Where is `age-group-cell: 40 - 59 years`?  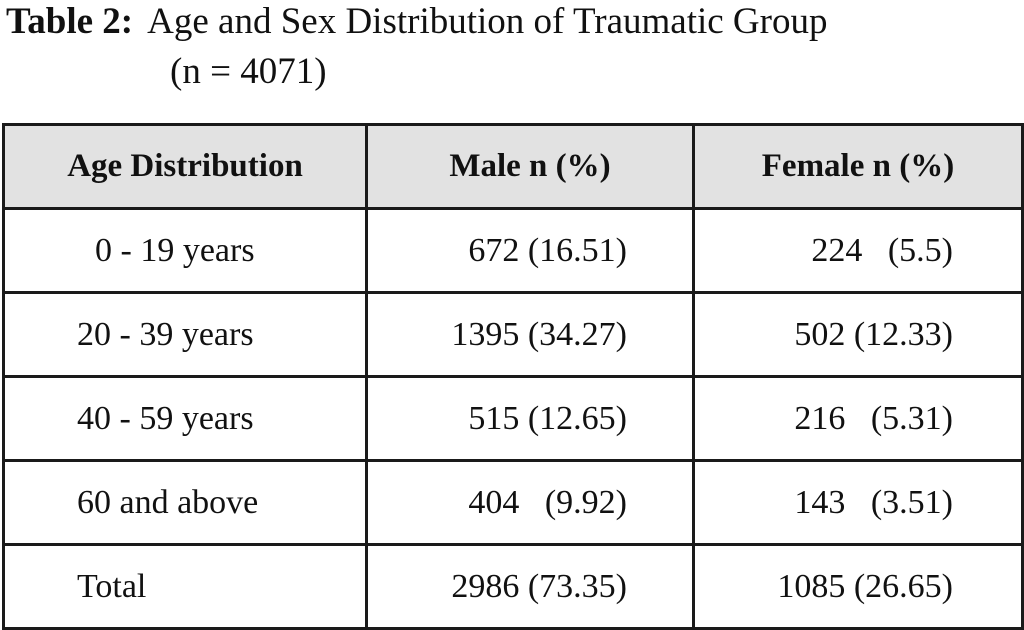 age-group-cell: 40 - 59 years is located at coordinates (185, 418).